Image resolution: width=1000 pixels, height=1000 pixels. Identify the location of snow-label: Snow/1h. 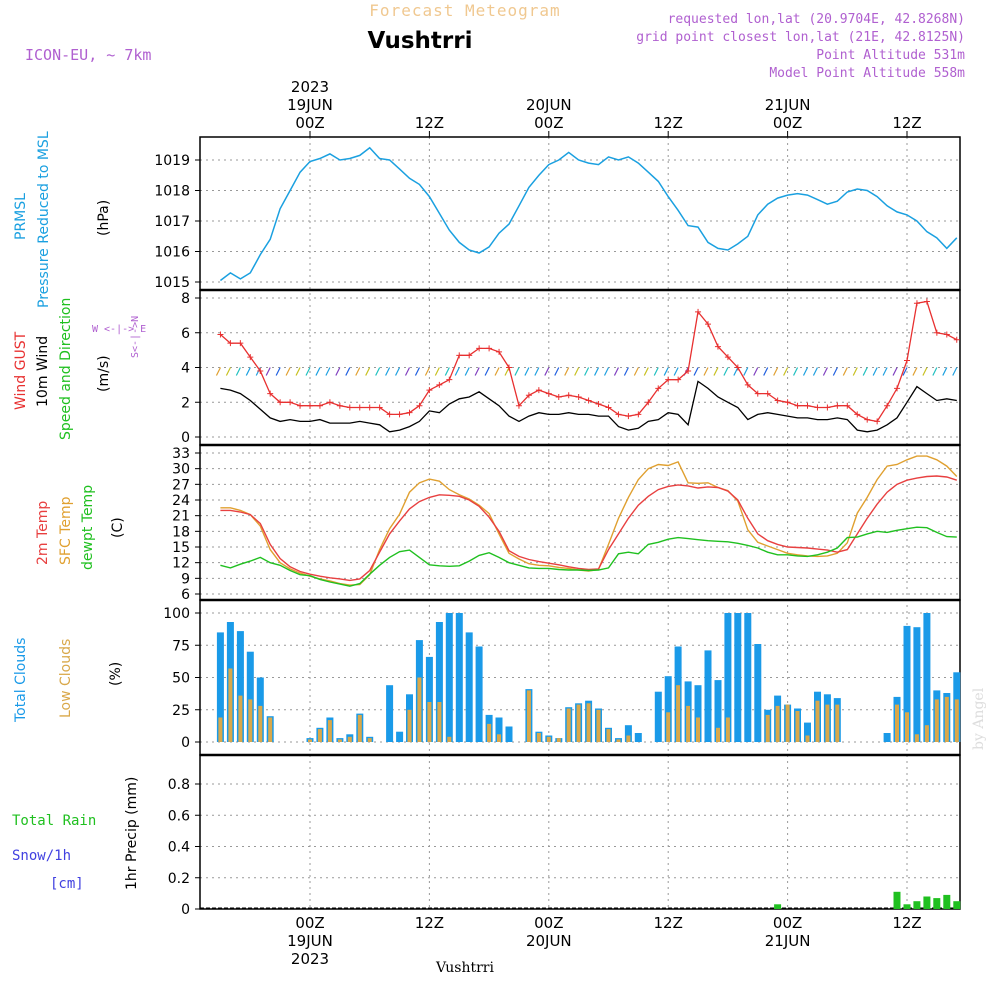
(41, 856).